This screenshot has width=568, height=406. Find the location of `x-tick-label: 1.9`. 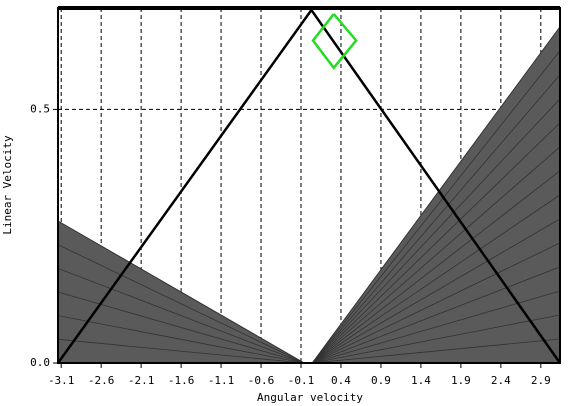

x-tick-label: 1.9 is located at coordinates (461, 380).